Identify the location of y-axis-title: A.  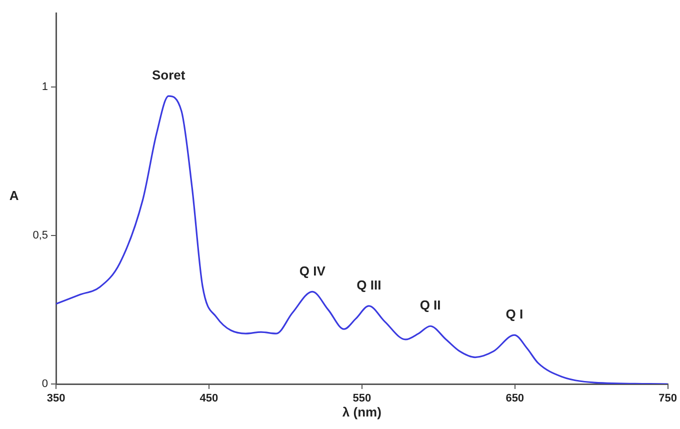
(14, 196).